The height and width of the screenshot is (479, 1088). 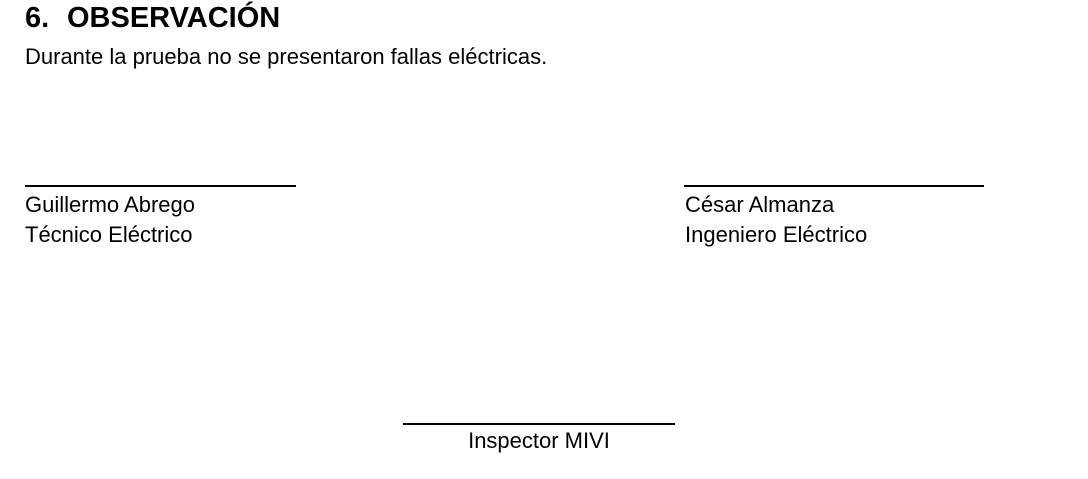 I want to click on signature-line-center, so click(x=539, y=424).